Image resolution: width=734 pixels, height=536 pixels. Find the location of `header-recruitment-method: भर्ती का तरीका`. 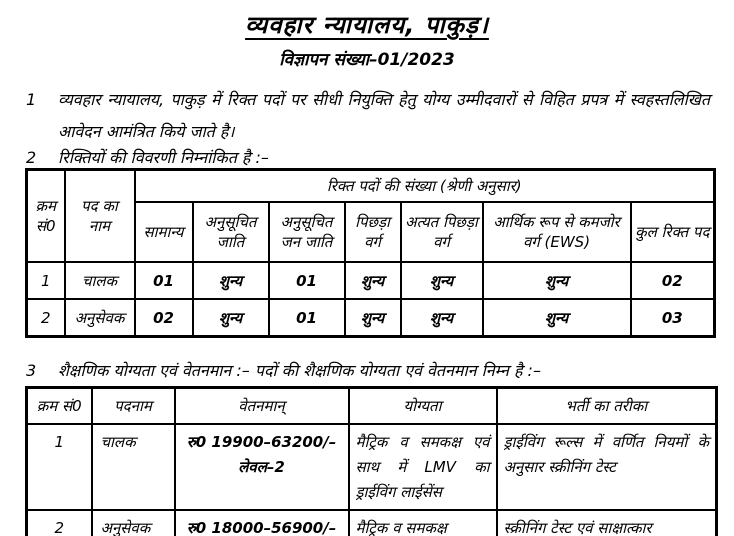

header-recruitment-method: भर्ती का तरीका is located at coordinates (606, 405).